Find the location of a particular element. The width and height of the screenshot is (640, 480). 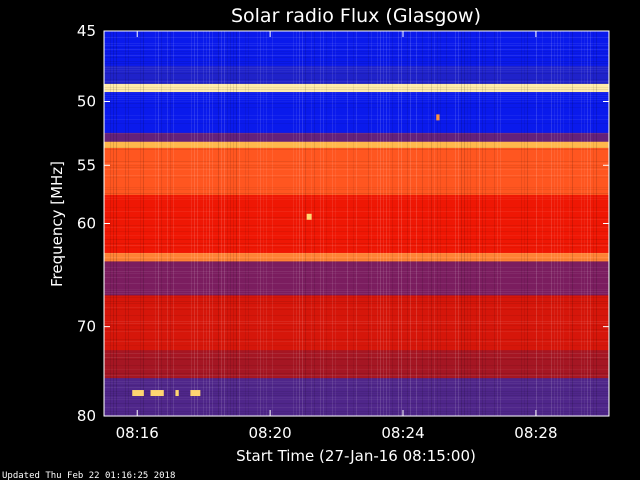

updated-timestamp: Updated Thu Feb 22 01:16:25 2018 is located at coordinates (88, 475).